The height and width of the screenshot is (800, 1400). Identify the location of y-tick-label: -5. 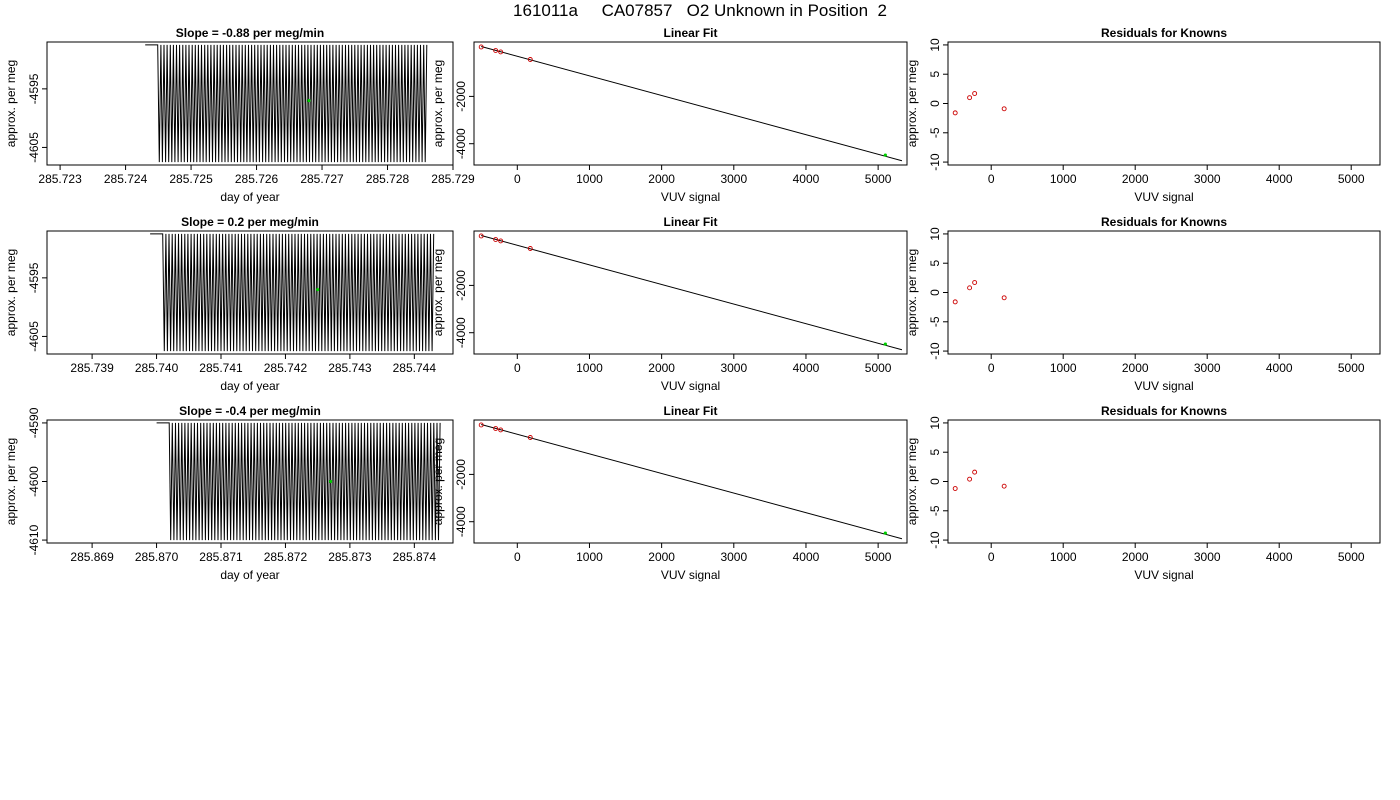
(935, 132).